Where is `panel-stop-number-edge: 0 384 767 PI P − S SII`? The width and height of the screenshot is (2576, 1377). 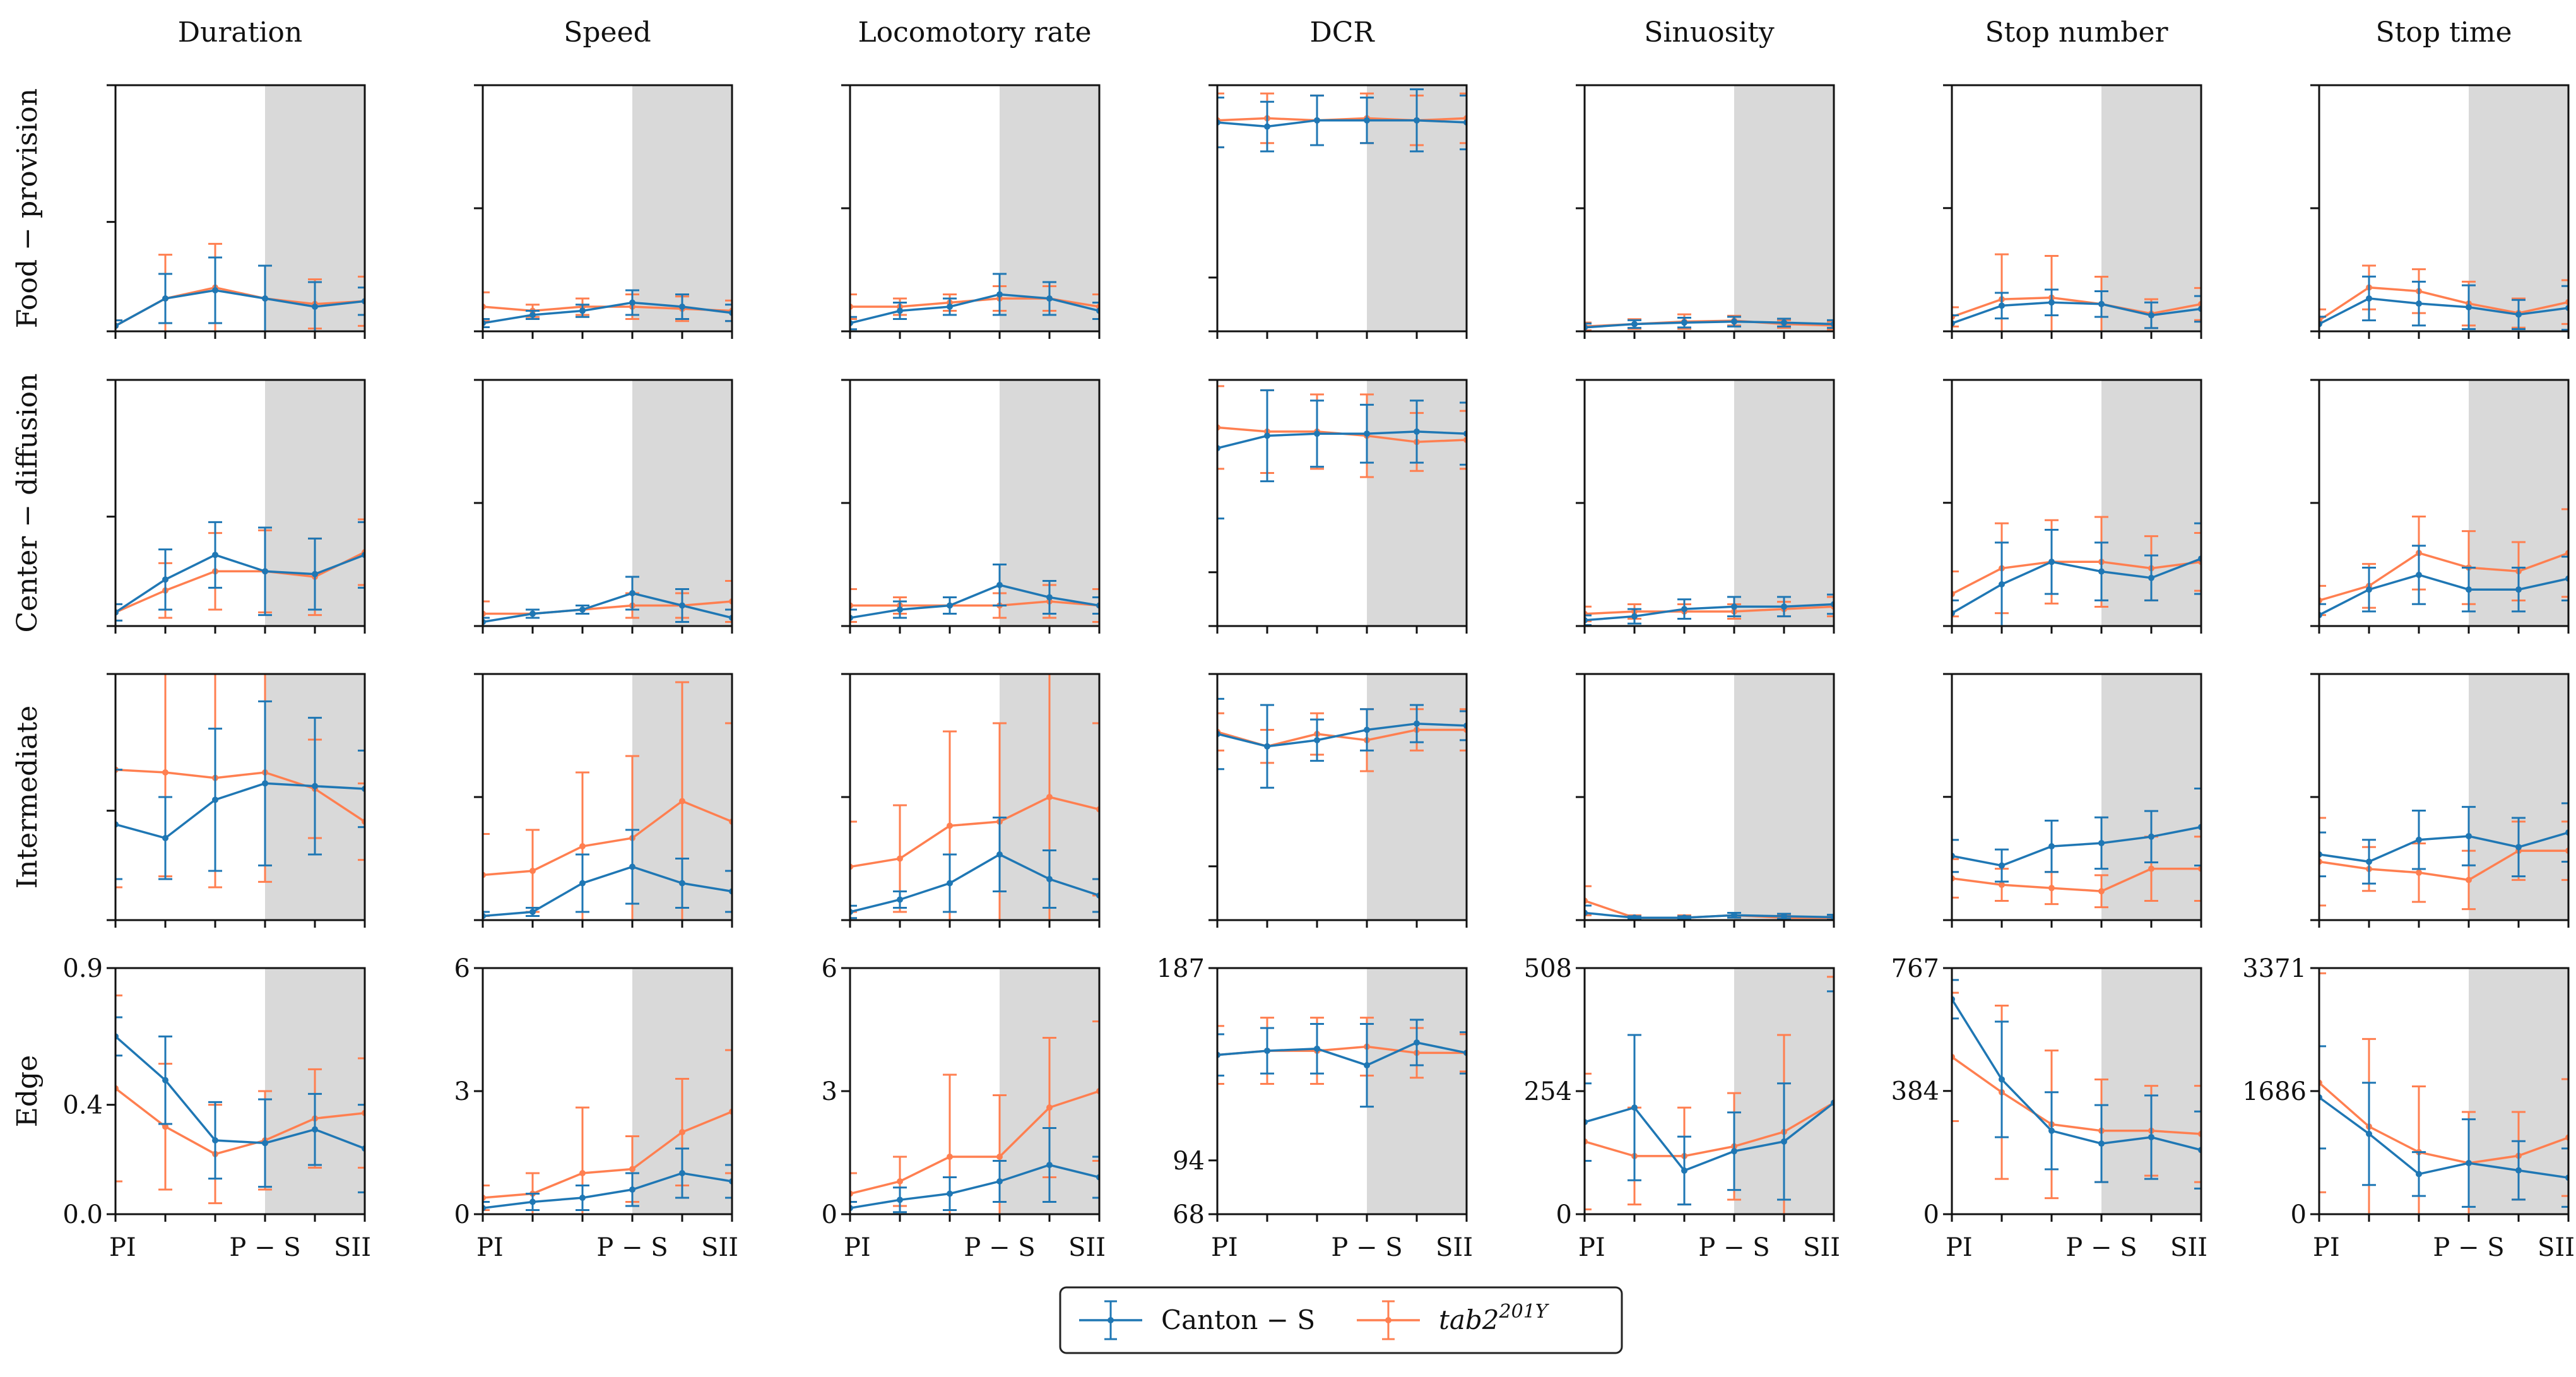
panel-stop-number-edge: 0 384 767 PI P − S SII is located at coordinates (2049, 1108).